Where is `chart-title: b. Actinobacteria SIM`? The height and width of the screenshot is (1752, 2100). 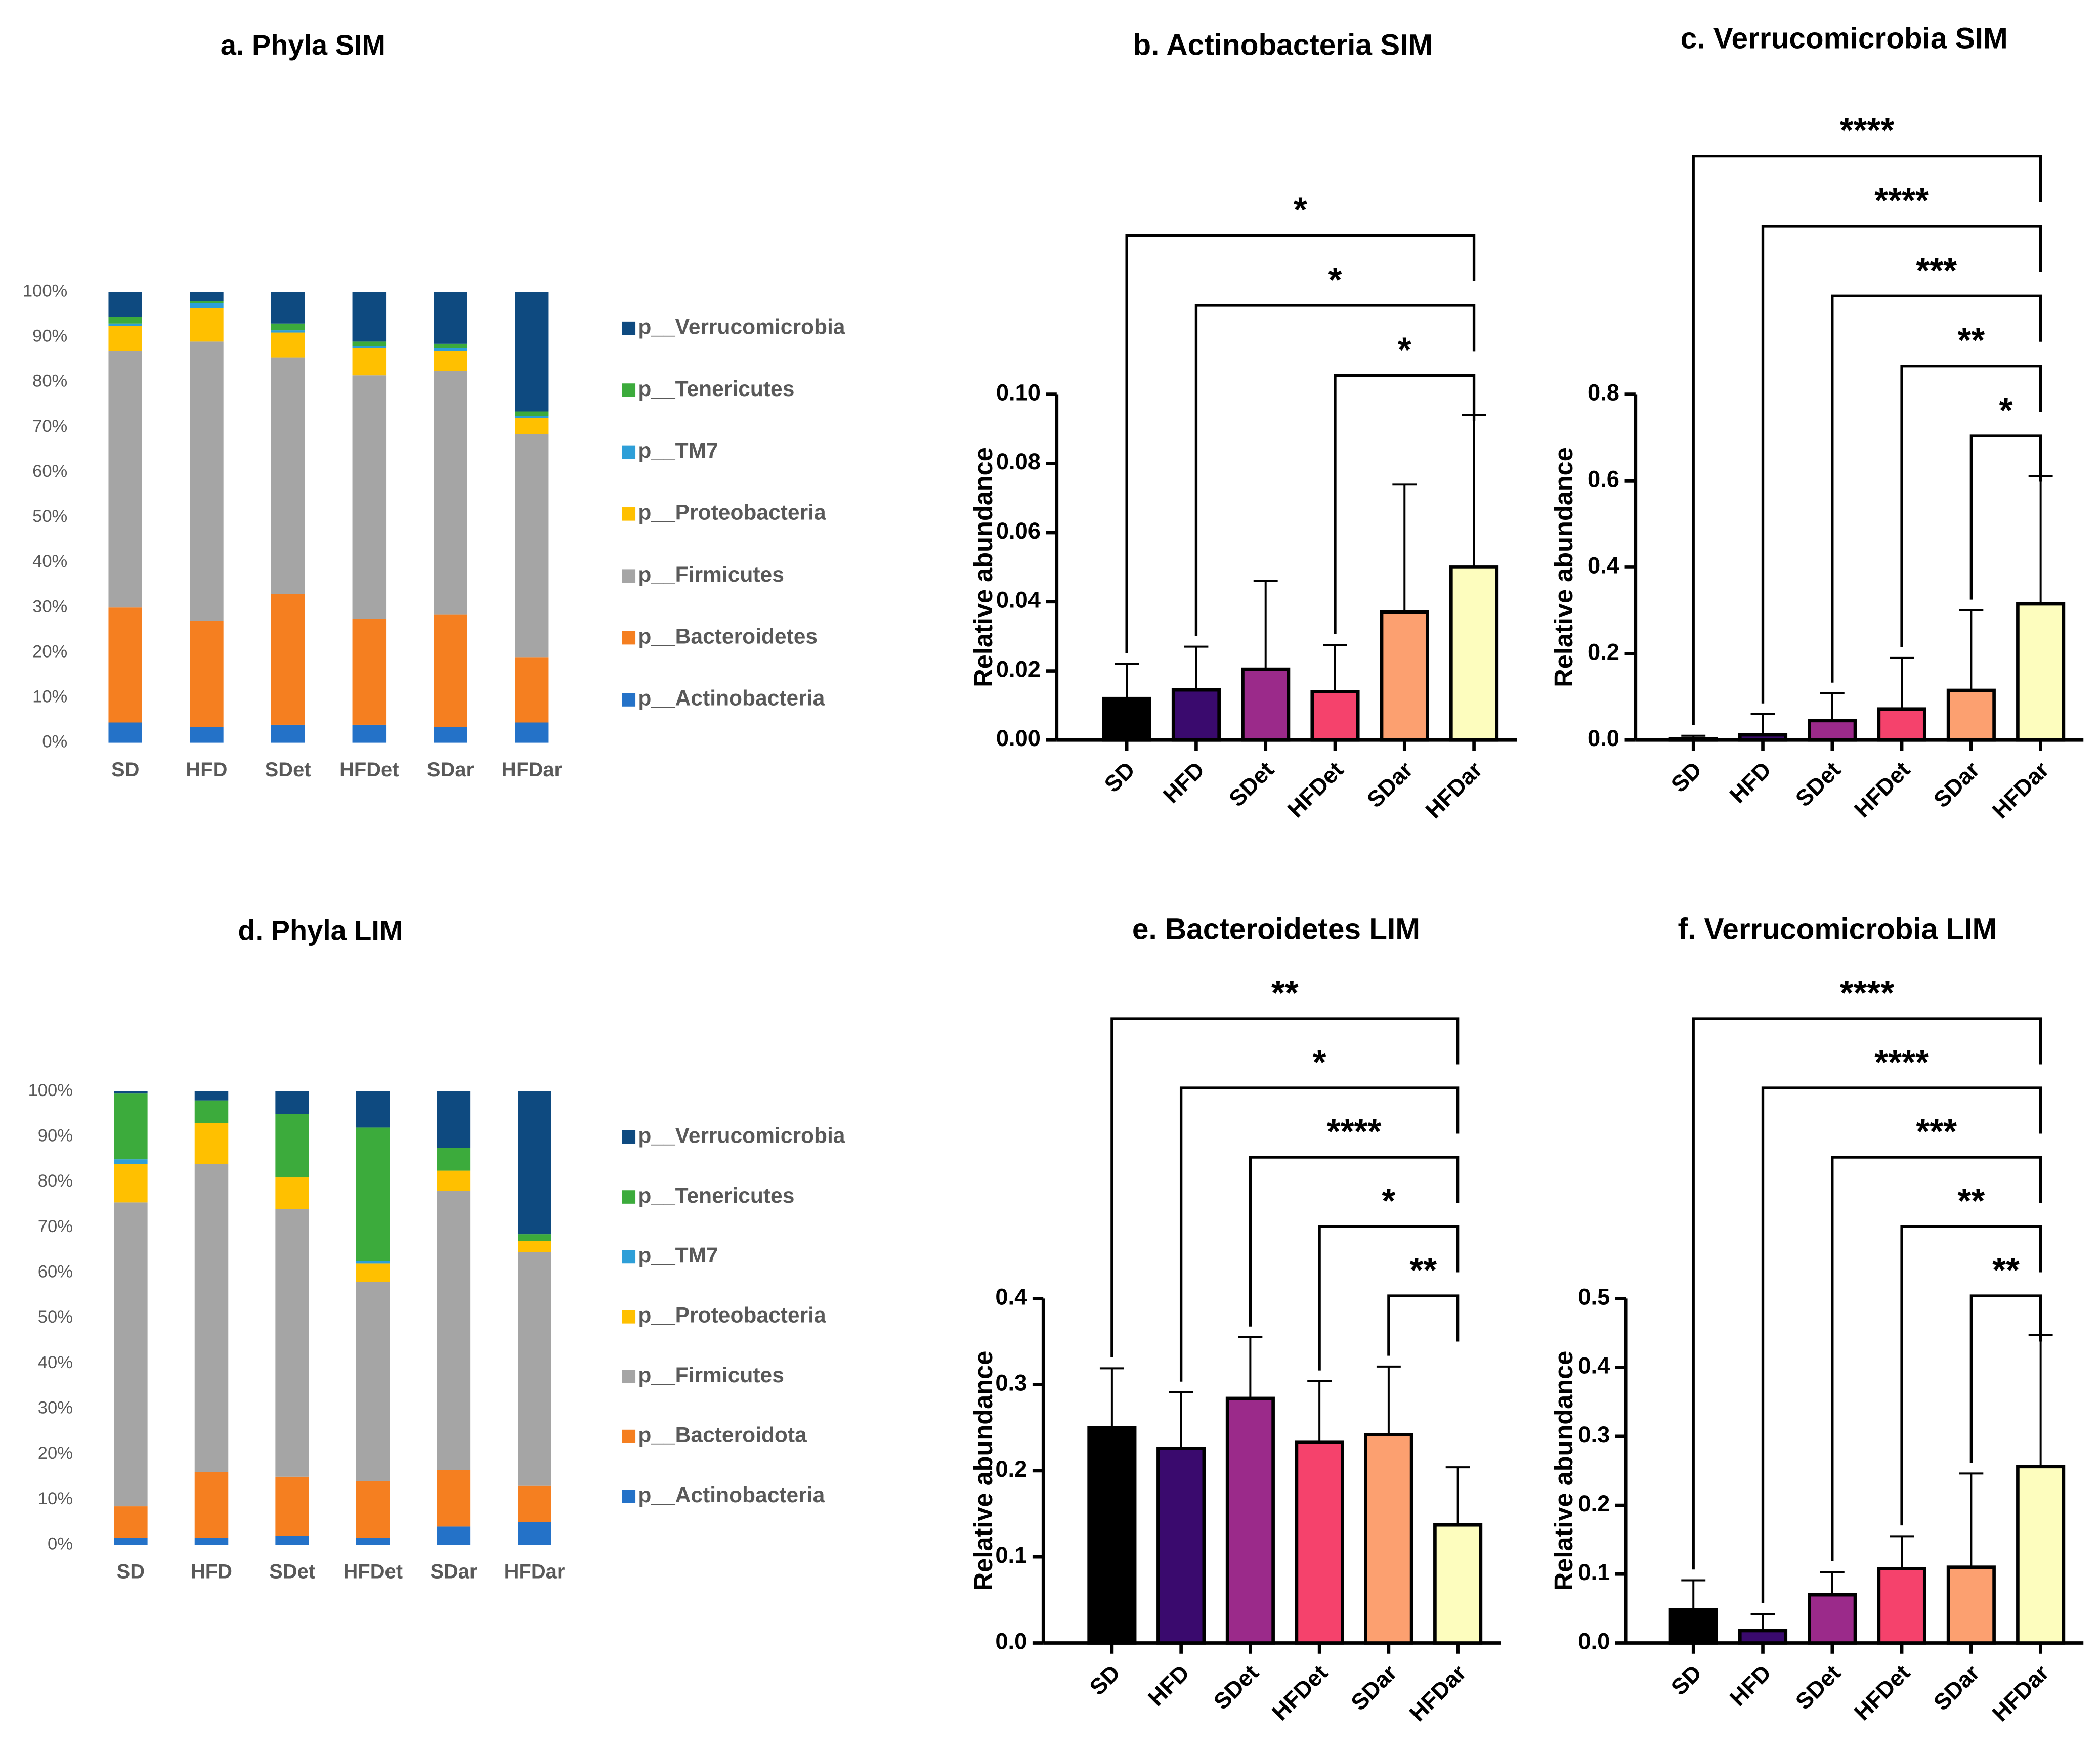
chart-title: b. Actinobacteria SIM is located at coordinates (1283, 45).